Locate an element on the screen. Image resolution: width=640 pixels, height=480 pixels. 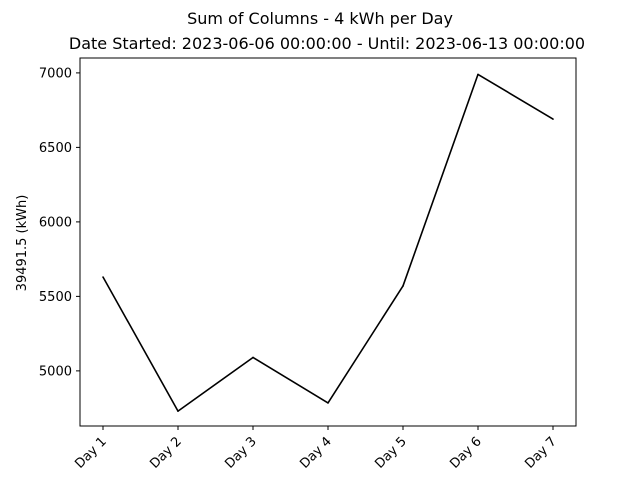
x-tick-label: Day 6 is located at coordinates (466, 453).